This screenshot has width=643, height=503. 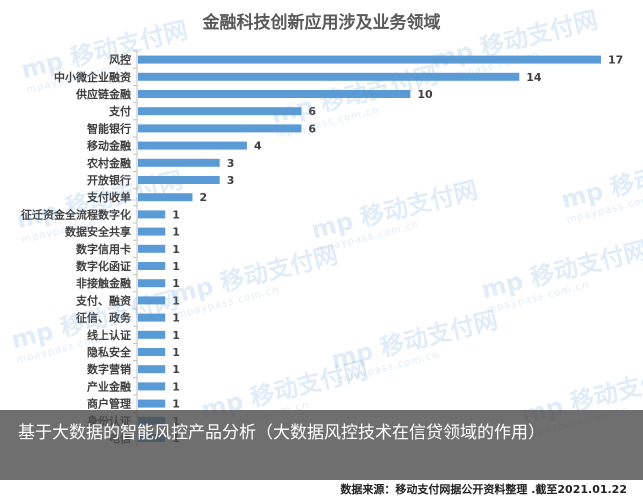 I want to click on category-label: 支付收单, so click(x=108, y=197).